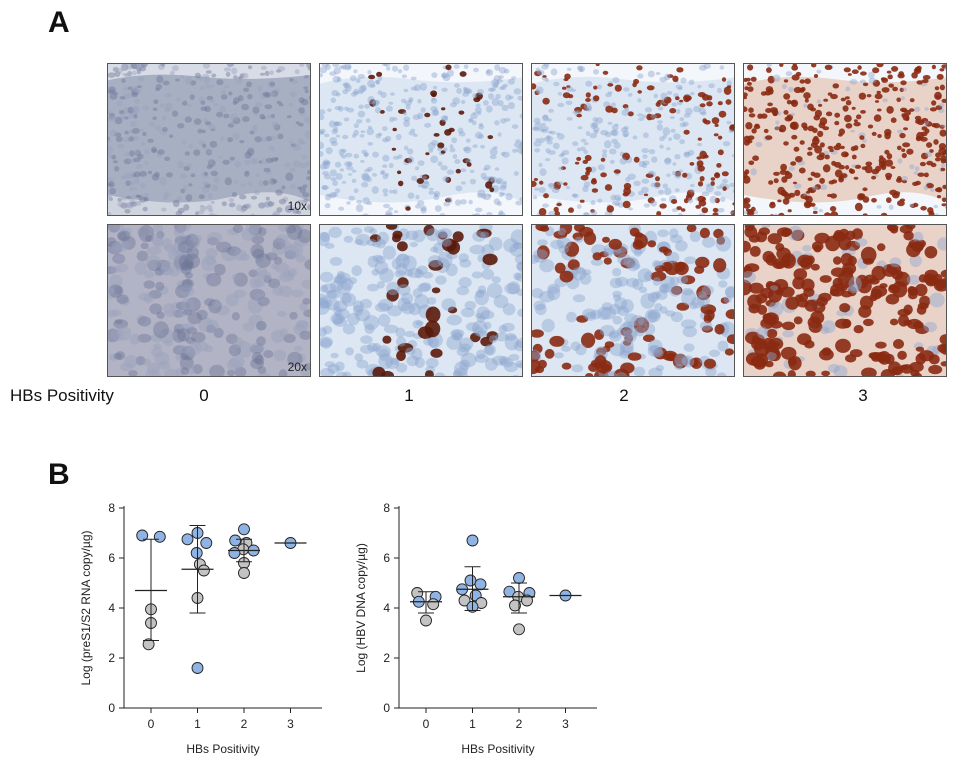  Describe the element at coordinates (209, 300) in the screenshot. I see `histology-tile-score0-high-mag: 20x` at that location.